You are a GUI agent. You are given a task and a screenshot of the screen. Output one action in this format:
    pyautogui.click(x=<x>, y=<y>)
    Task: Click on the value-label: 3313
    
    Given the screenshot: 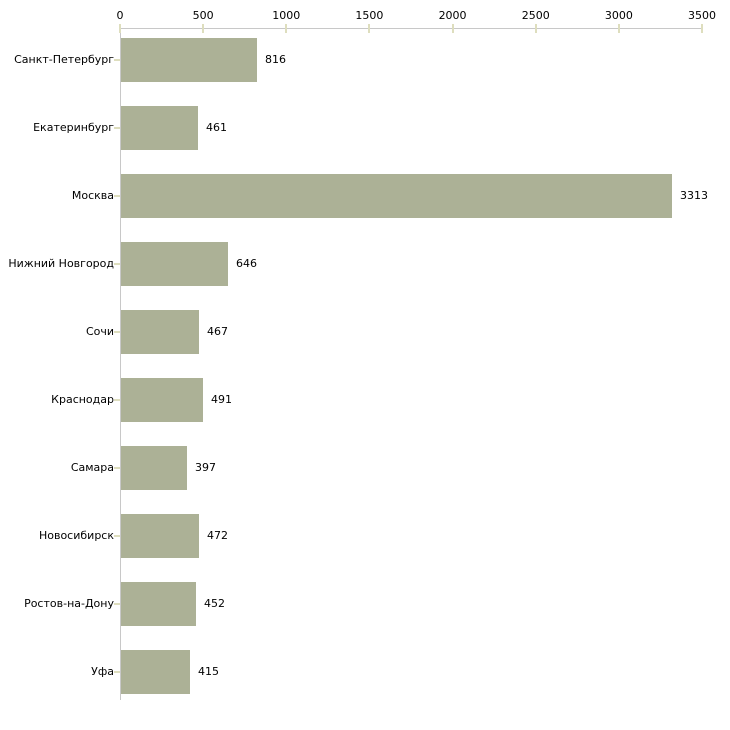 What is the action you would take?
    pyautogui.click(x=694, y=195)
    